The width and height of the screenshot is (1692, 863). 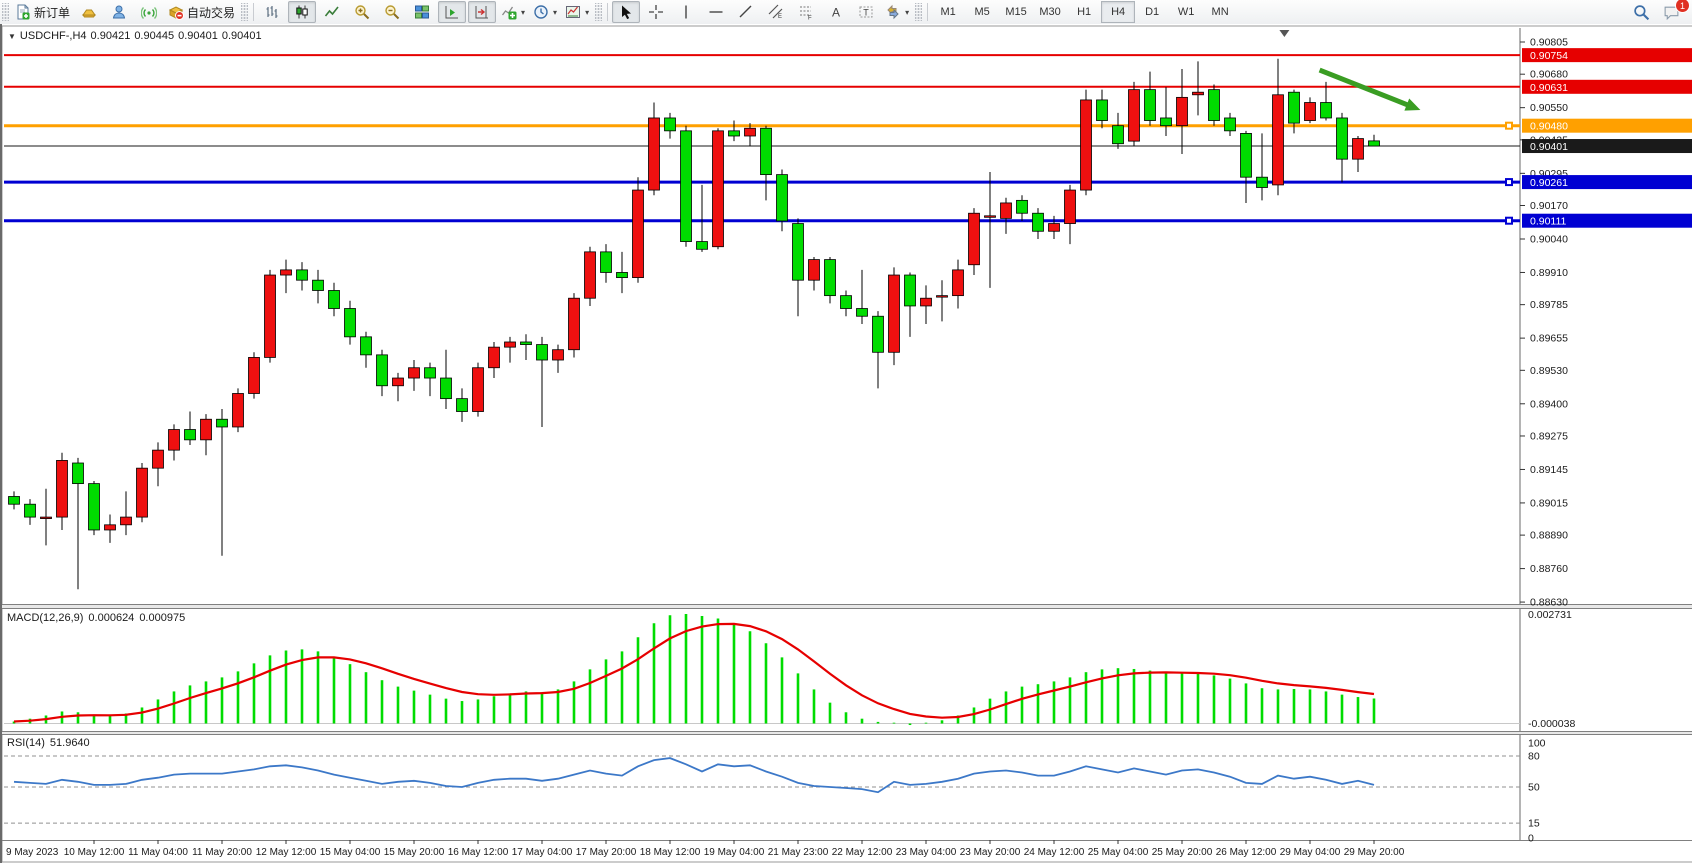 What do you see at coordinates (716, 12) in the screenshot?
I see `horizontal-line-button` at bounding box center [716, 12].